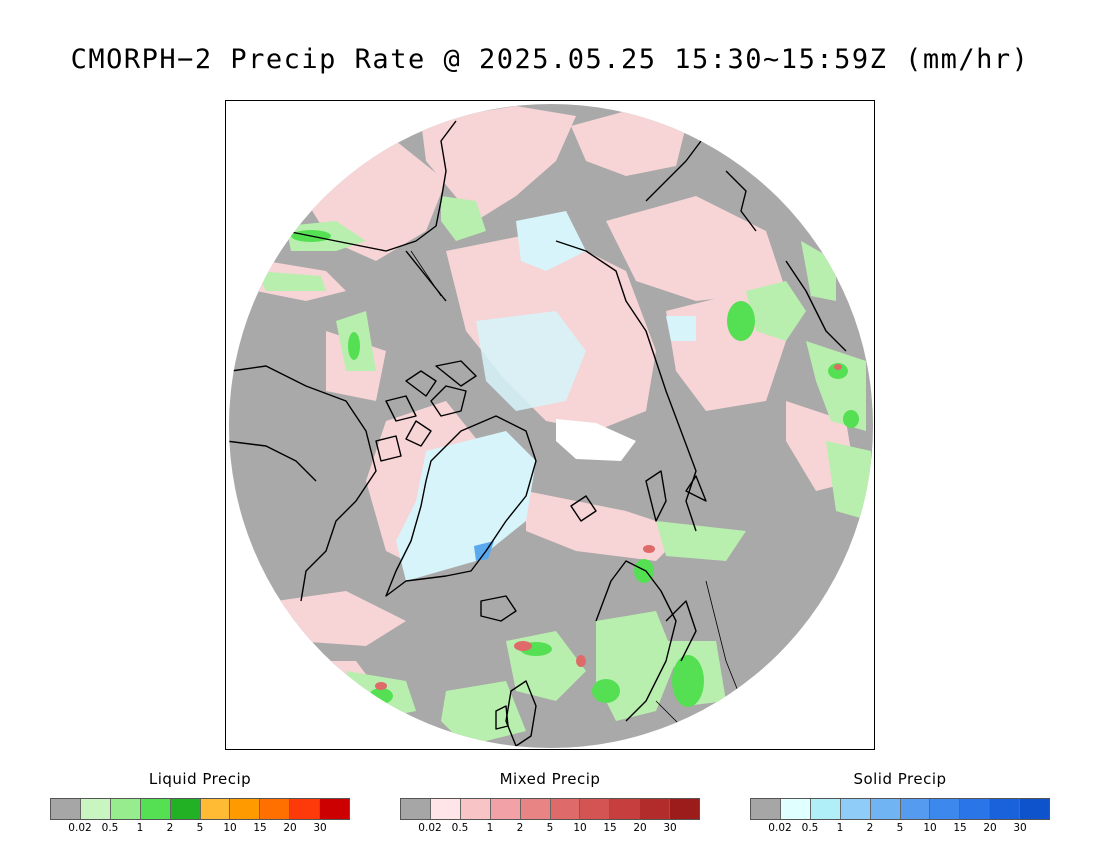 Image resolution: width=1100 pixels, height=850 pixels. I want to click on legend-caption: Liquid Precip, so click(200, 779).